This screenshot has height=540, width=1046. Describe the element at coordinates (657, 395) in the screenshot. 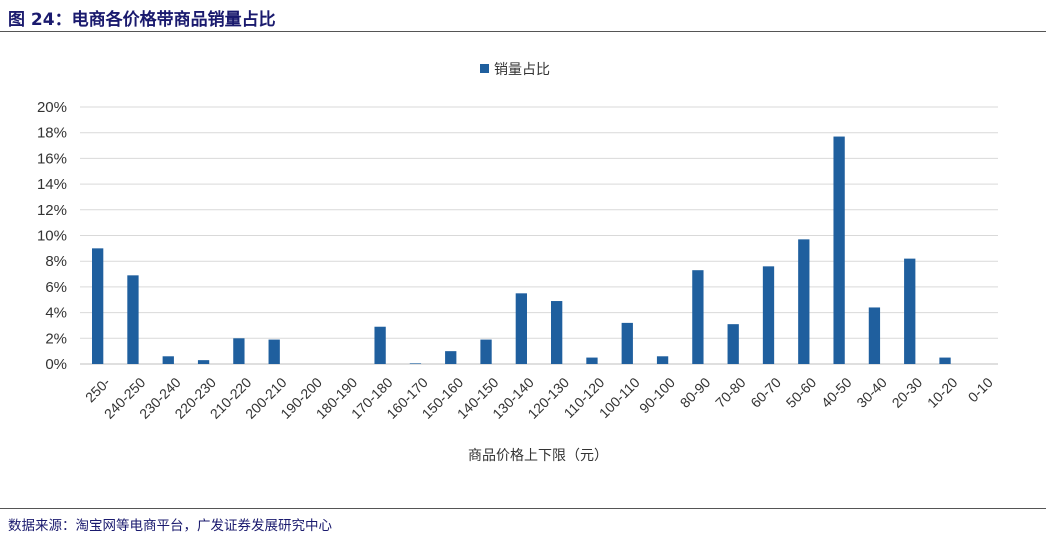

I see `x-tick-label: 90-100` at that location.